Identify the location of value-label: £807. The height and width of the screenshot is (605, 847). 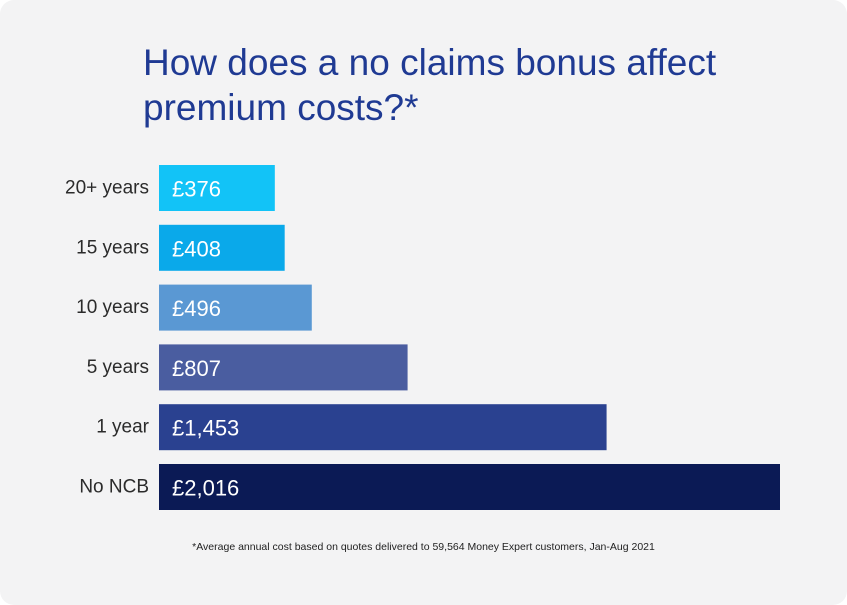
(196, 368).